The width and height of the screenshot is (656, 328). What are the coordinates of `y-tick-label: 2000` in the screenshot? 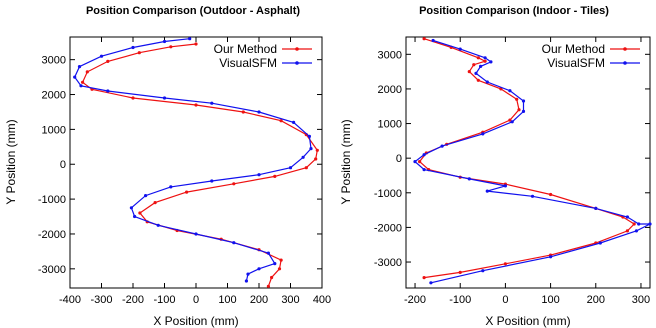 It's located at (54, 96).